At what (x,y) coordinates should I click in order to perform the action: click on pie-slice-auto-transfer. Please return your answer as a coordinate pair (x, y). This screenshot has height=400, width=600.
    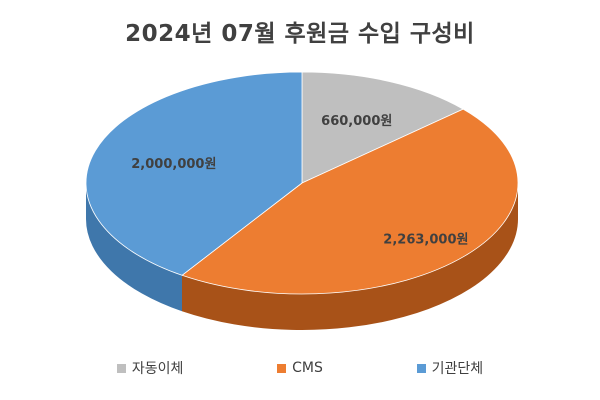
    Looking at the image, I should click on (383, 127).